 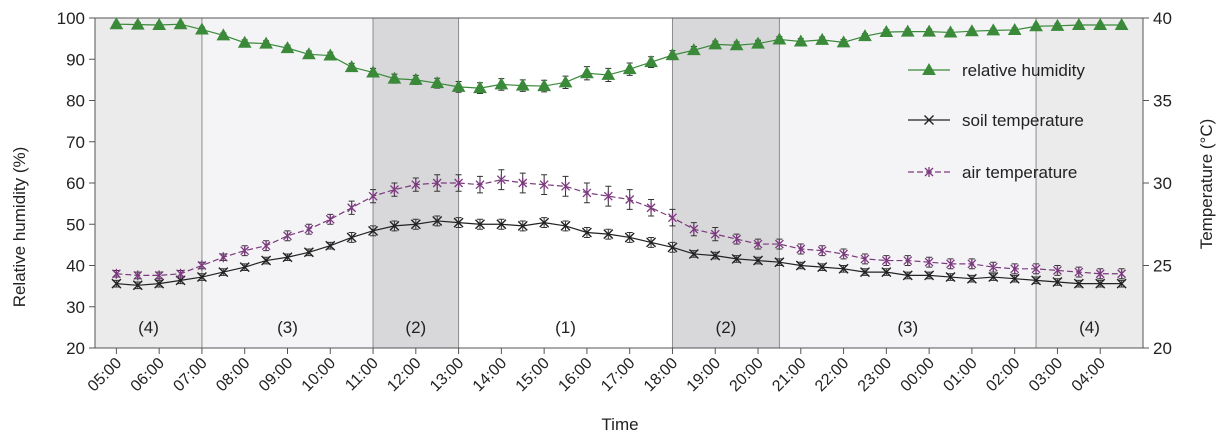 I want to click on x-tick-label: 20:00, so click(x=747, y=375).